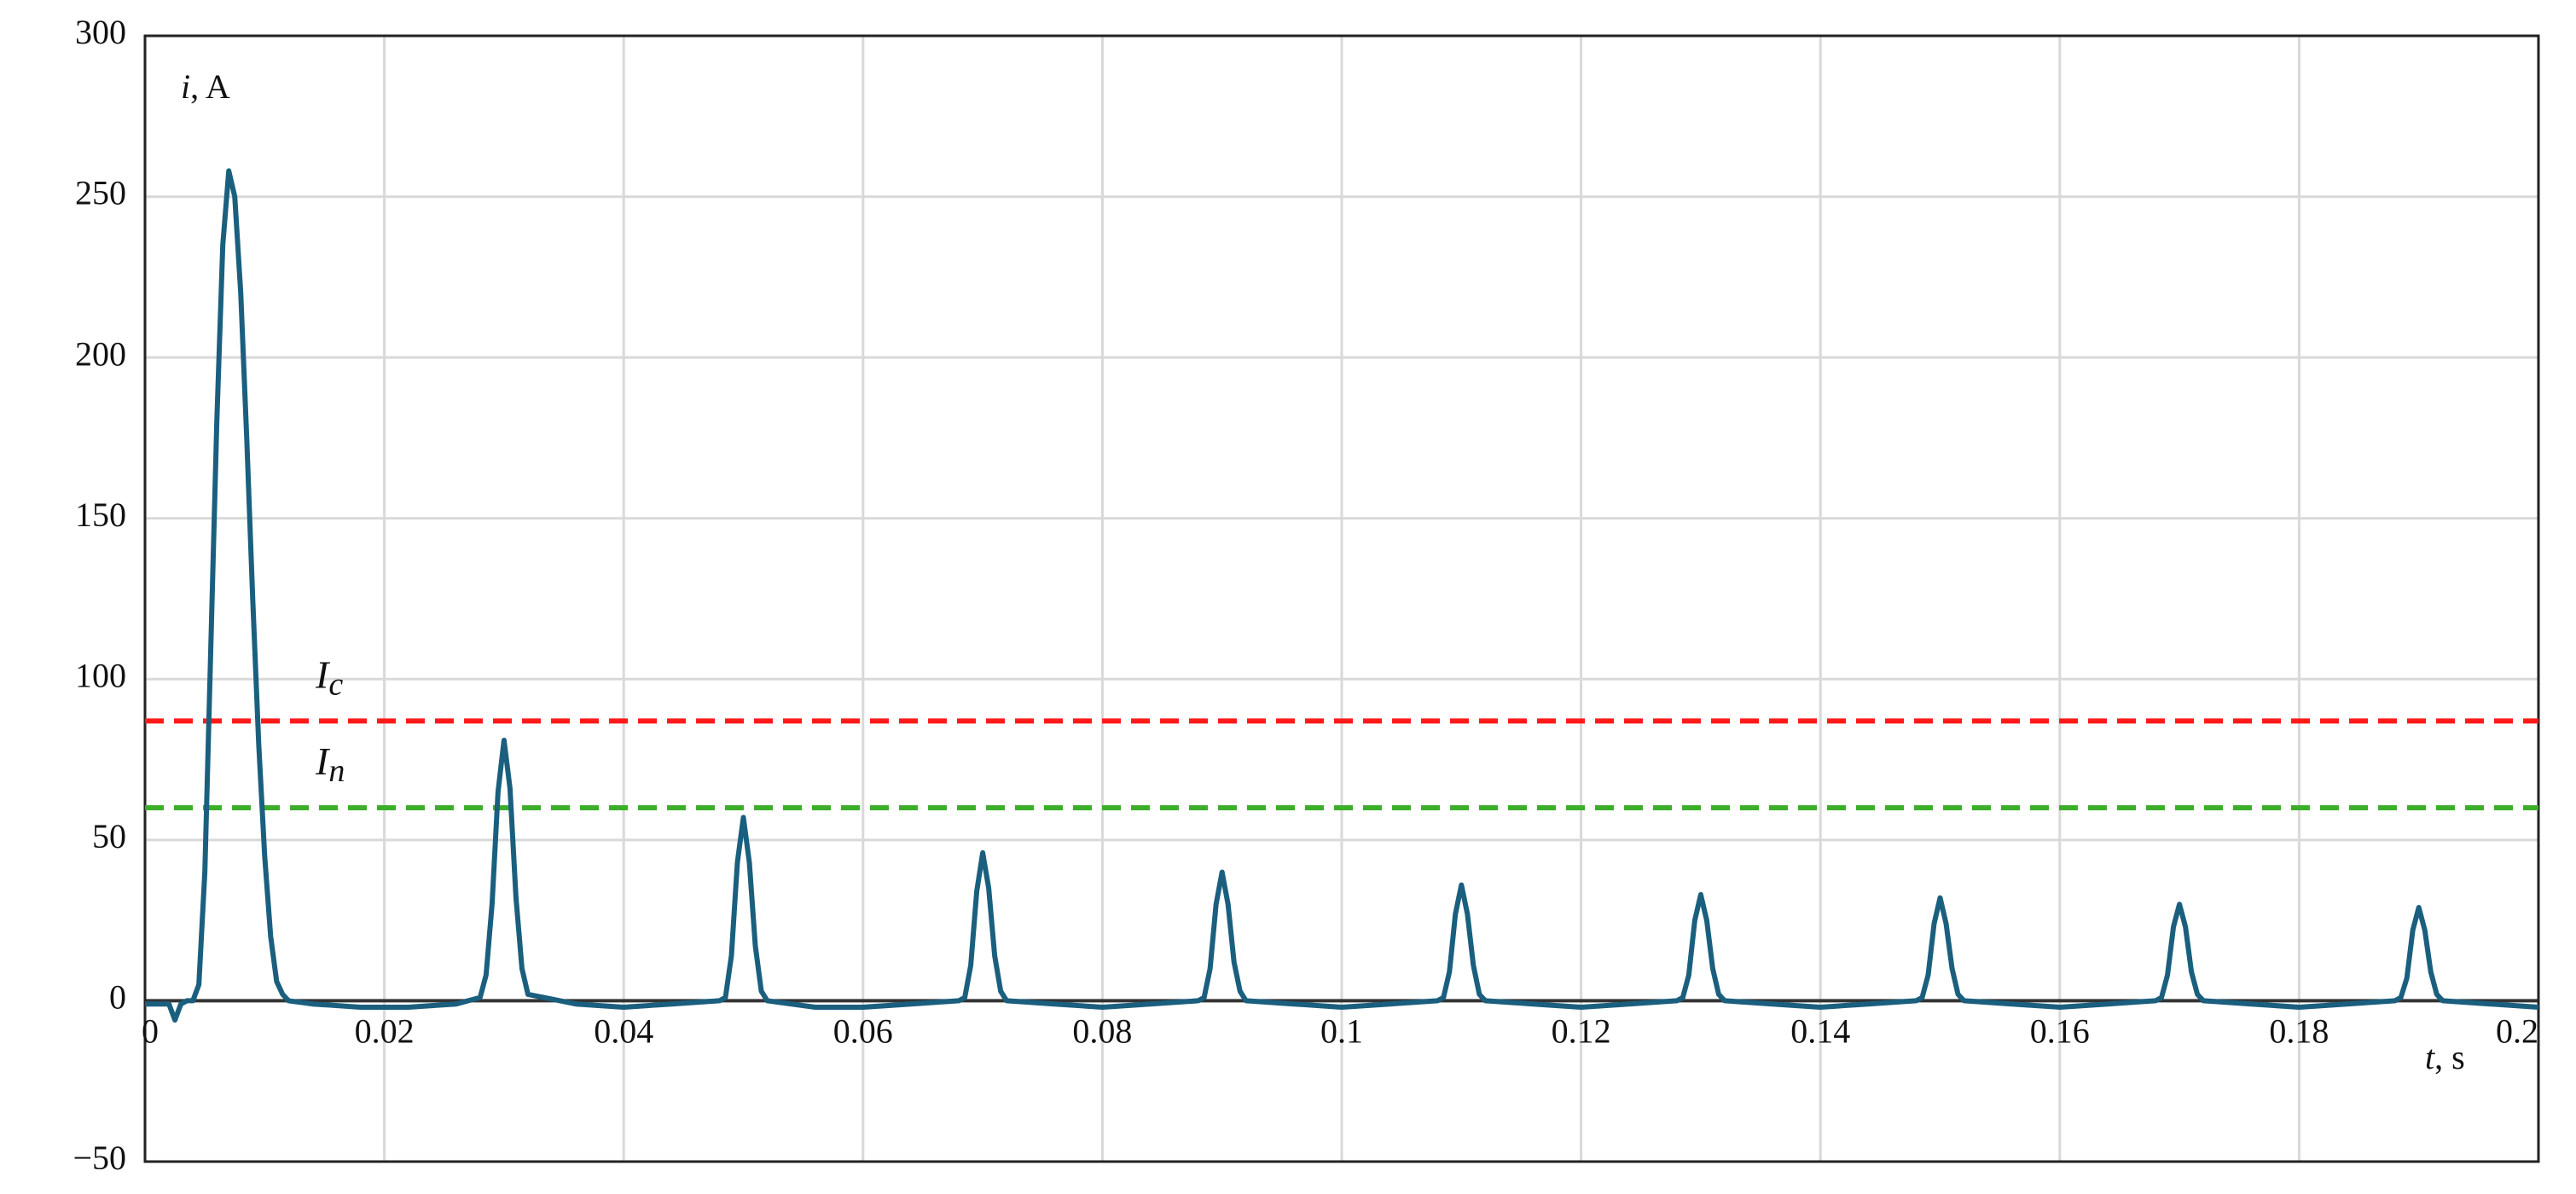 This screenshot has height=1194, width=2576. Describe the element at coordinates (336, 771) in the screenshot. I see `reference-subscript: n` at that location.